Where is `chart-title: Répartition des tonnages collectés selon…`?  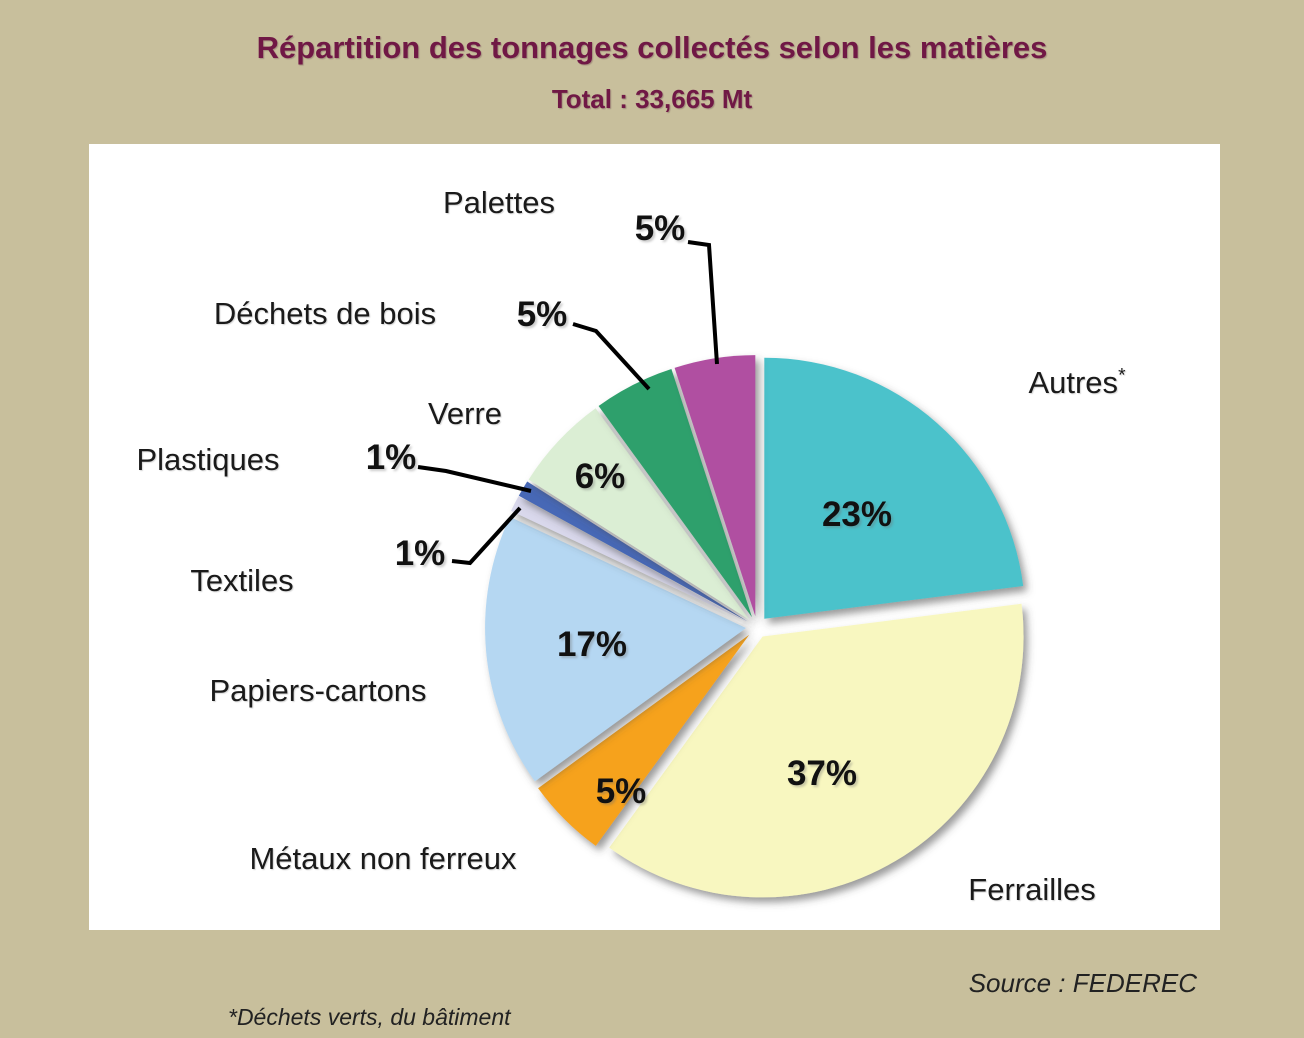
chart-title: Répartition des tonnages collectés selon… is located at coordinates (652, 47).